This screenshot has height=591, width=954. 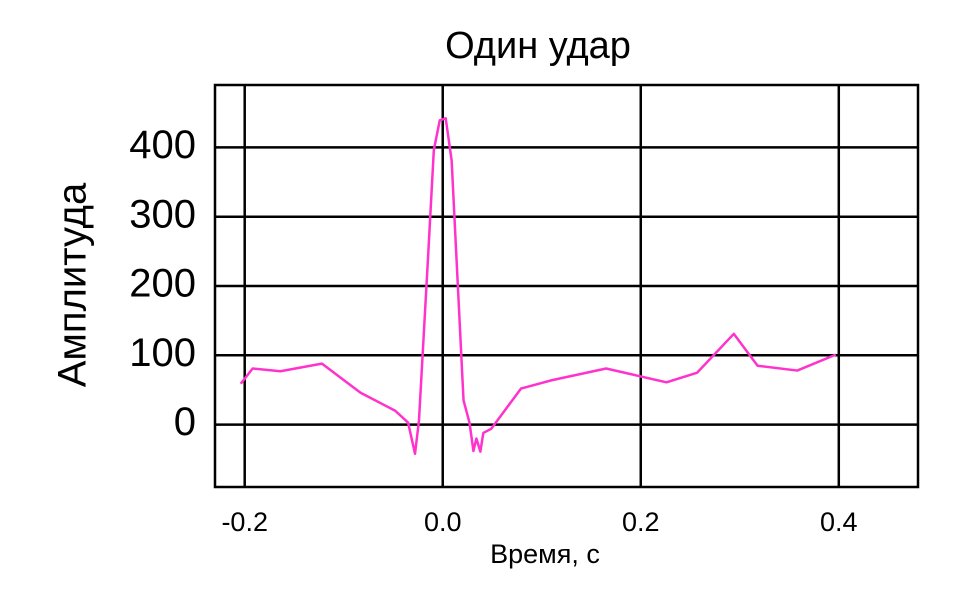 What do you see at coordinates (538, 46) in the screenshot?
I see `chart-title: Один удар` at bounding box center [538, 46].